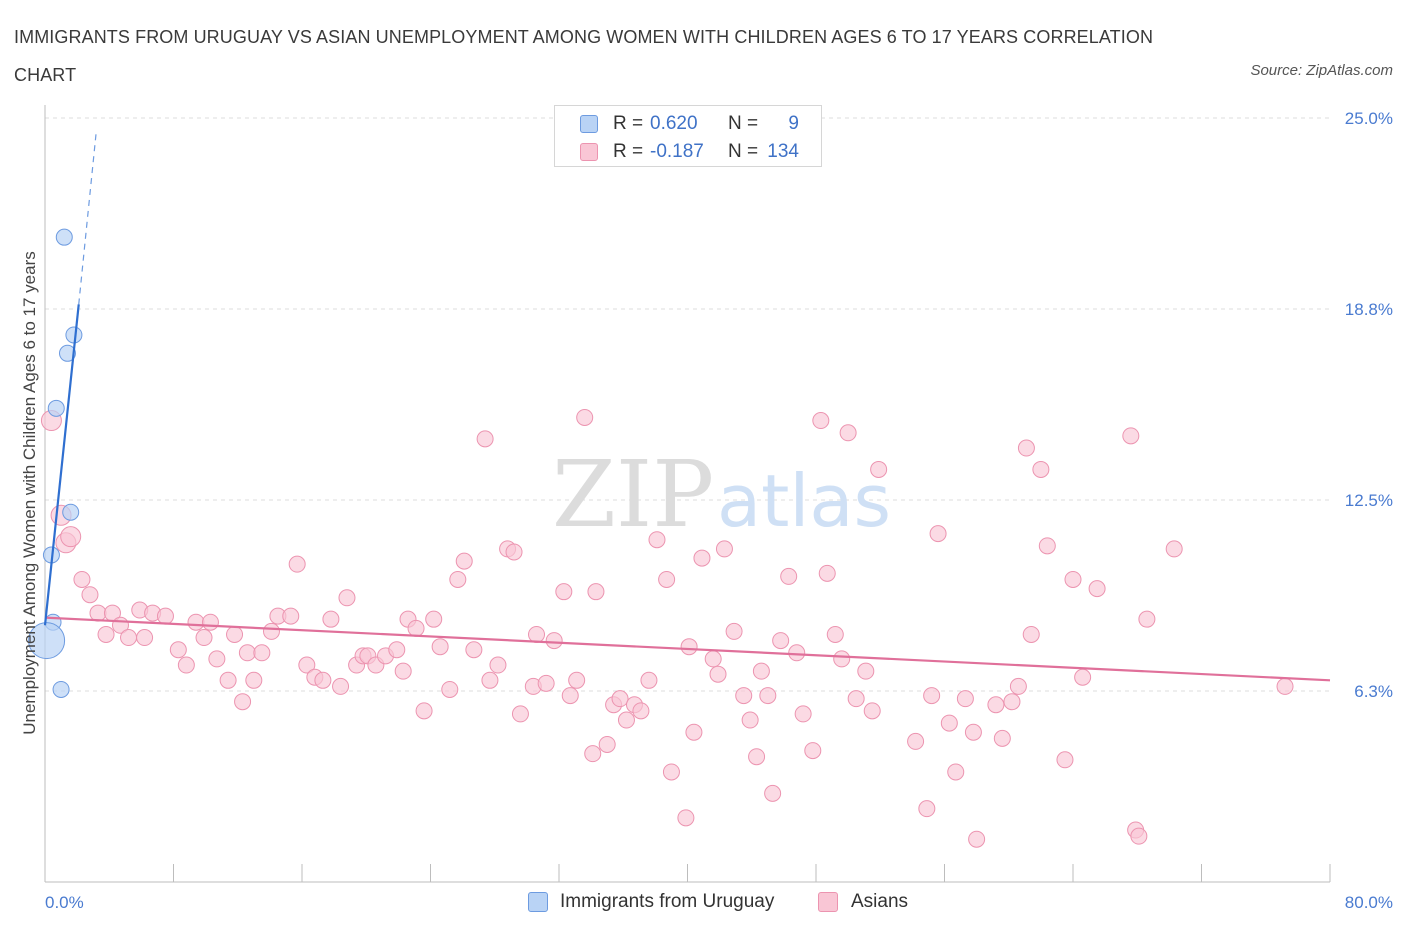  What do you see at coordinates (61, 465) in the screenshot?
I see `trend-line-uruguay` at bounding box center [61, 465].